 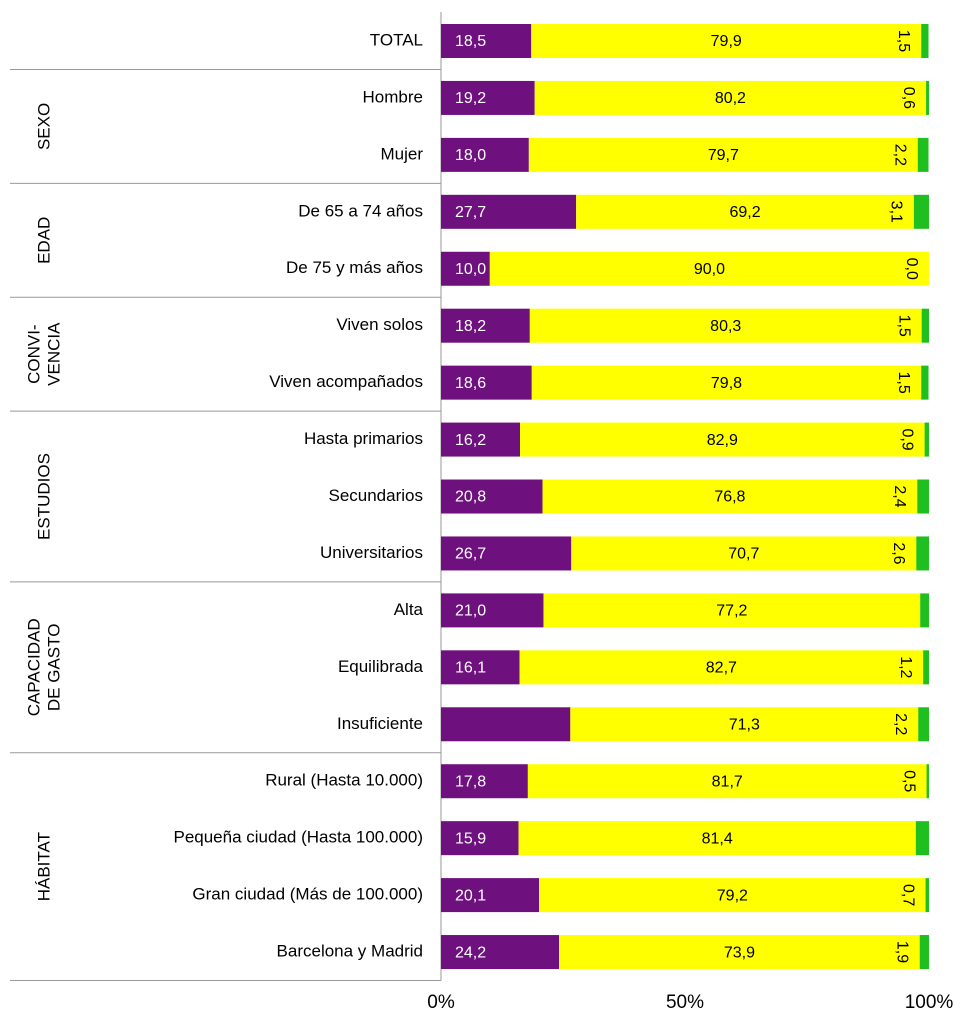 I want to click on data-label: 3,1, so click(x=896, y=212).